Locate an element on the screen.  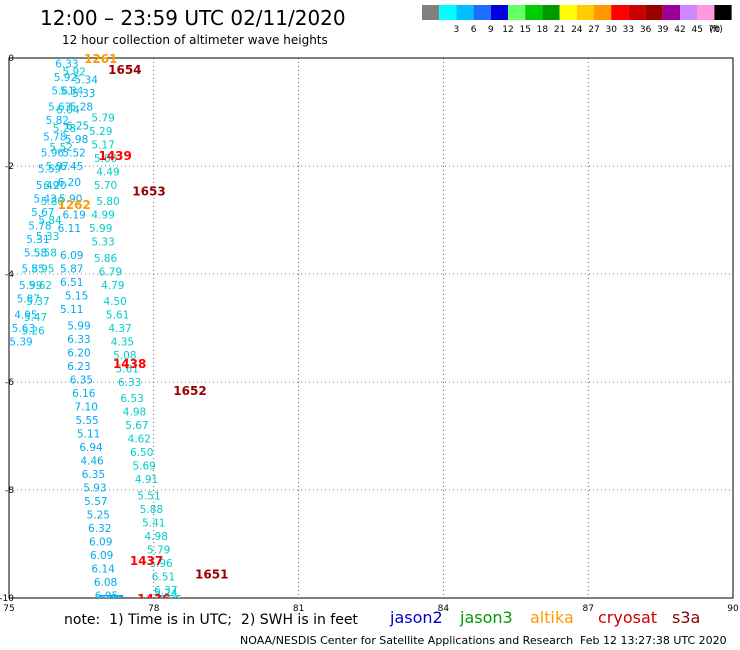
pass-time-label: 1437 is located at coordinates (146, 561).